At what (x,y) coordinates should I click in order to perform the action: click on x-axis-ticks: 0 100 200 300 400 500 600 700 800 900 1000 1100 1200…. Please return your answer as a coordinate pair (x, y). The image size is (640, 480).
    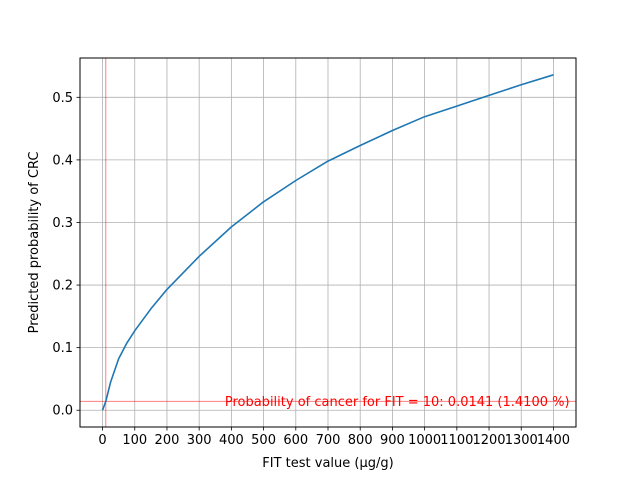
    Looking at the image, I should click on (334, 437).